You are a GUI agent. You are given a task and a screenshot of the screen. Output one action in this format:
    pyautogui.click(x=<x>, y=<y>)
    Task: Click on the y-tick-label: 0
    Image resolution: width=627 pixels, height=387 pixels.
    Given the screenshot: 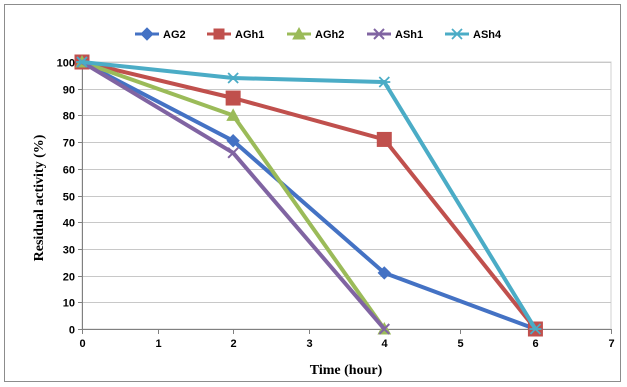 What is the action you would take?
    pyautogui.click(x=72, y=331)
    